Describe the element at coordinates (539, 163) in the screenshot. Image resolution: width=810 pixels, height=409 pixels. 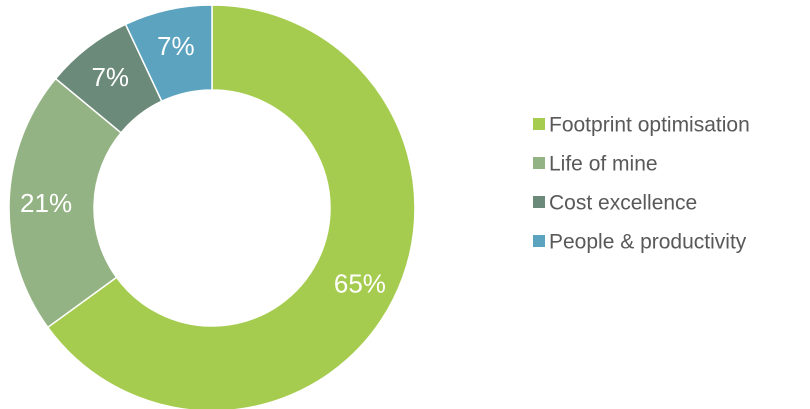
I see `legend-swatch-life-of-mine` at that location.